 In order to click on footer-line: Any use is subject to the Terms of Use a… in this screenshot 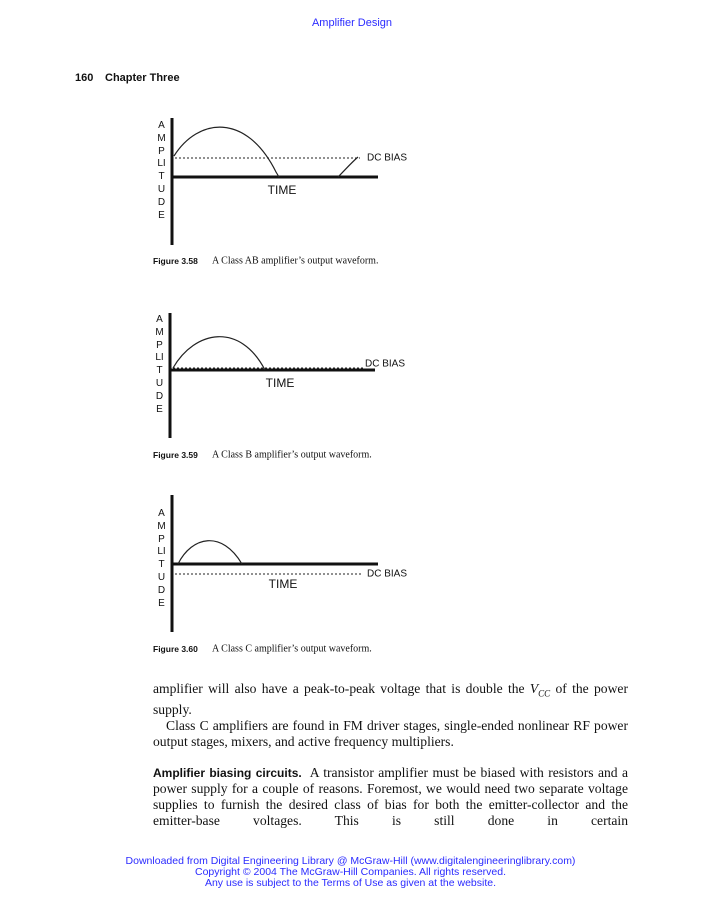, I will do `click(350, 883)`.